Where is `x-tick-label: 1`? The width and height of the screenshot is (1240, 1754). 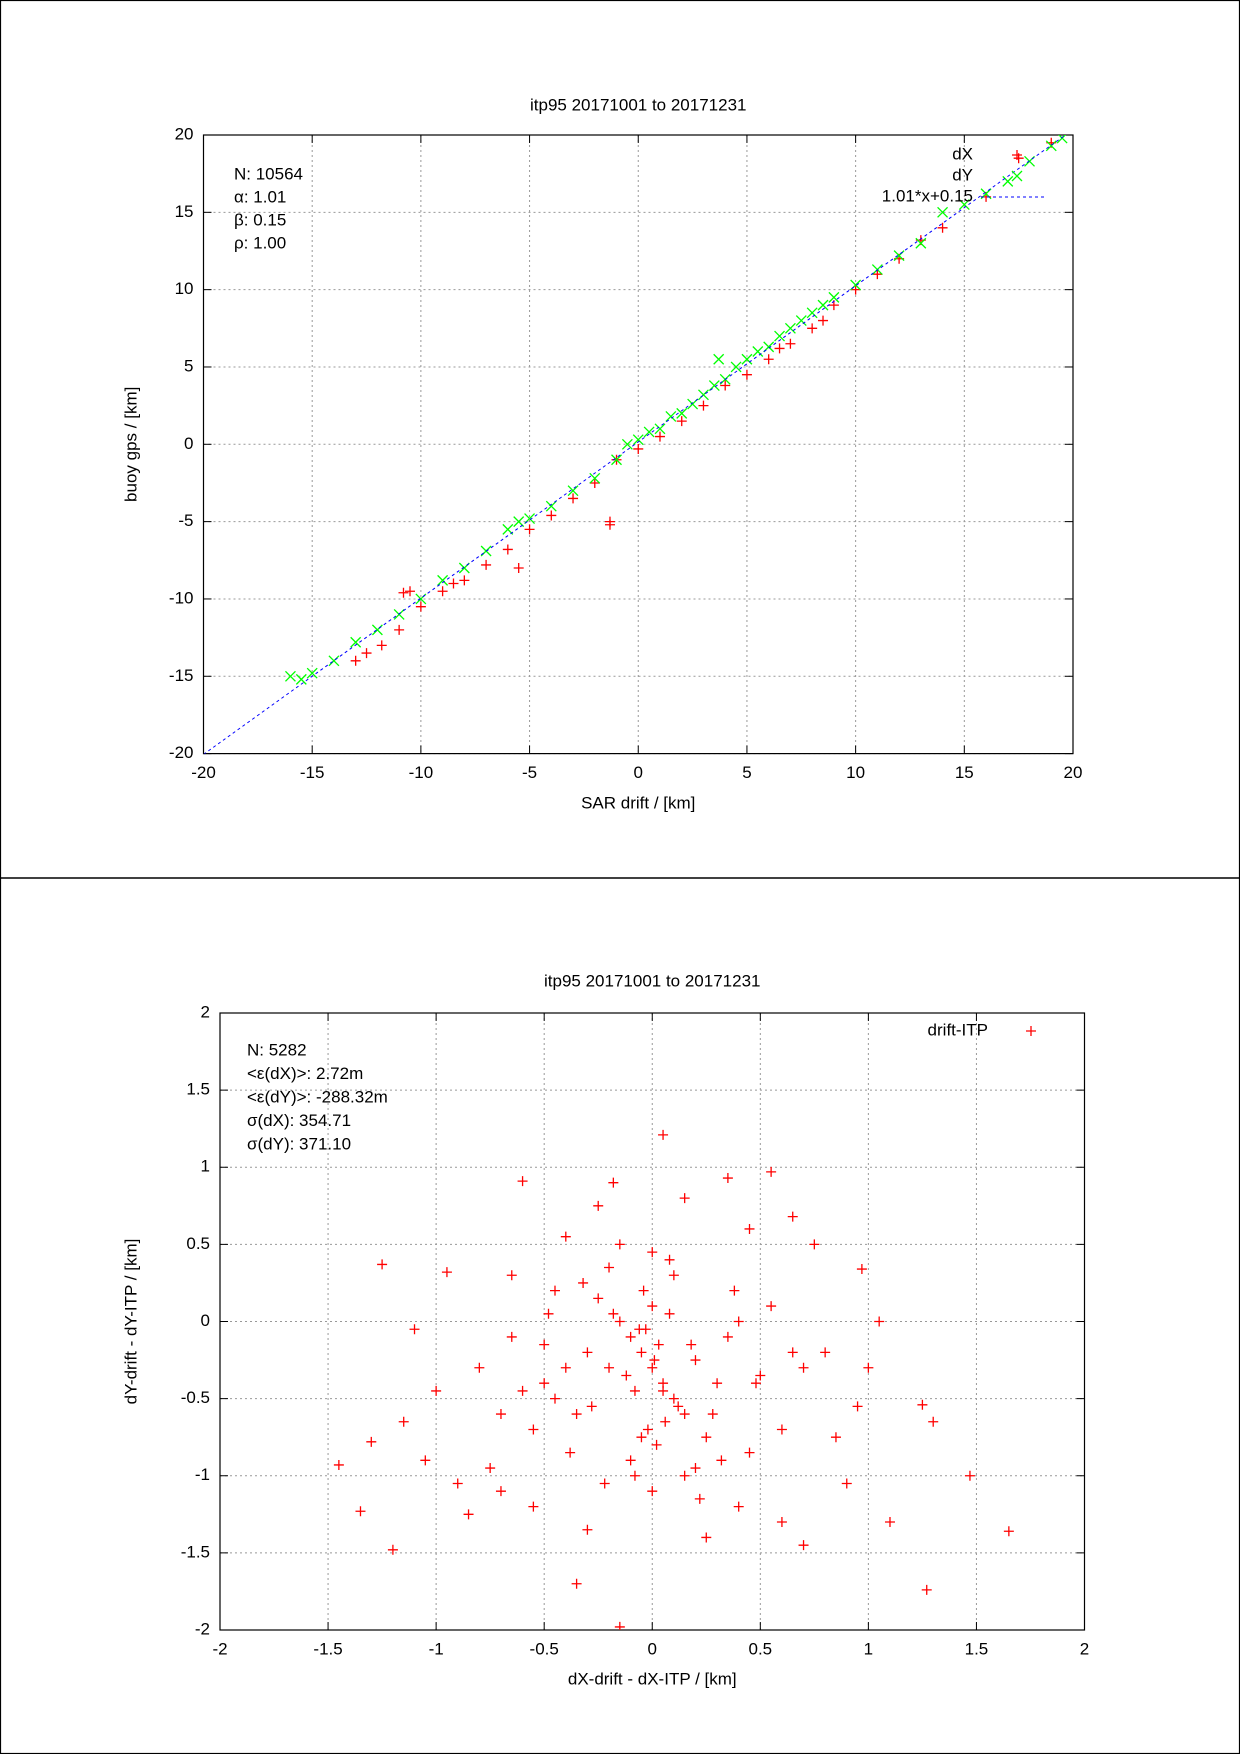
x-tick-label: 1 is located at coordinates (868, 1648).